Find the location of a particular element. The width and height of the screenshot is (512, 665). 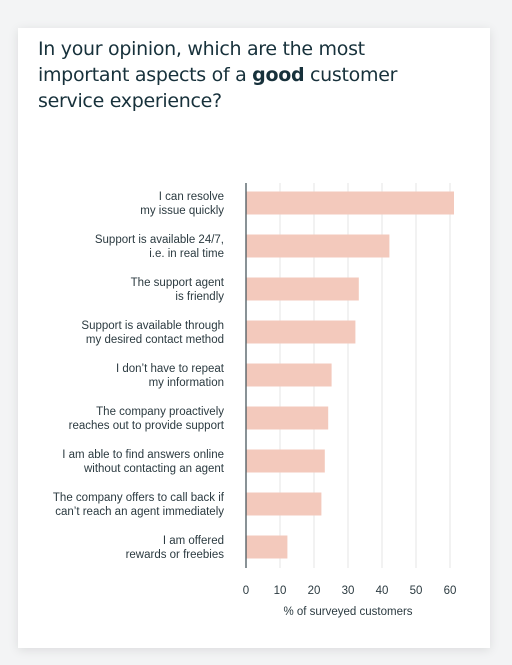

category-label-line: can’t reach an agent immediately is located at coordinates (139, 512).